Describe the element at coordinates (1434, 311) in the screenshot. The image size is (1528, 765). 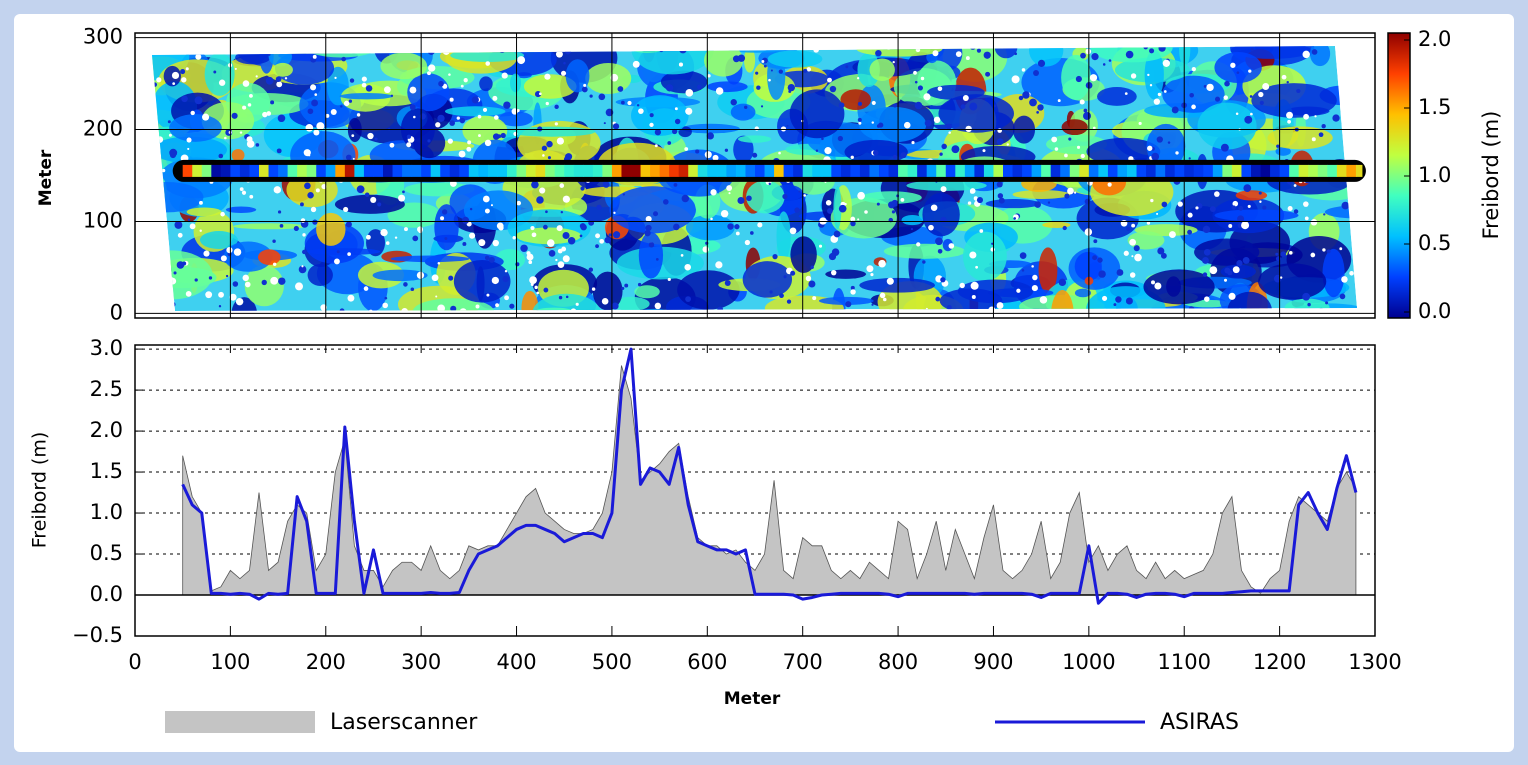
I see `colorbar-tick-label: 0.0` at that location.